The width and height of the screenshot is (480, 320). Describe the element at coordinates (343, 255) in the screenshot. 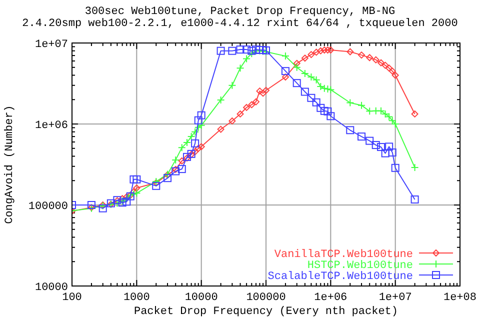

I see `legend-label: VanillaTCP.Web100tune` at that location.